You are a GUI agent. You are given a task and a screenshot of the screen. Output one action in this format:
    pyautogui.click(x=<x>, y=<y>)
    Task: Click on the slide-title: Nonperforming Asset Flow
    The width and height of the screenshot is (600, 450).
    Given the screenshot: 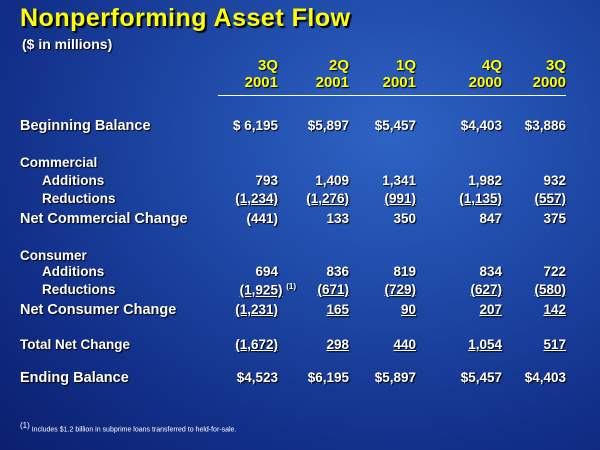 What is the action you would take?
    pyautogui.click(x=185, y=18)
    